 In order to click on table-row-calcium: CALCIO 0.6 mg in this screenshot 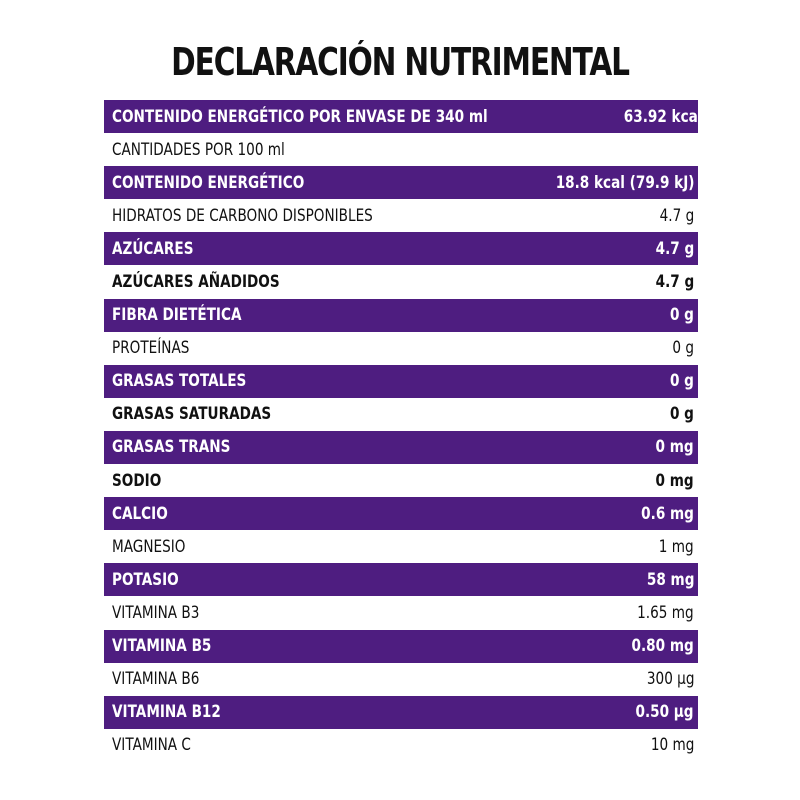, I will do `click(401, 514)`.